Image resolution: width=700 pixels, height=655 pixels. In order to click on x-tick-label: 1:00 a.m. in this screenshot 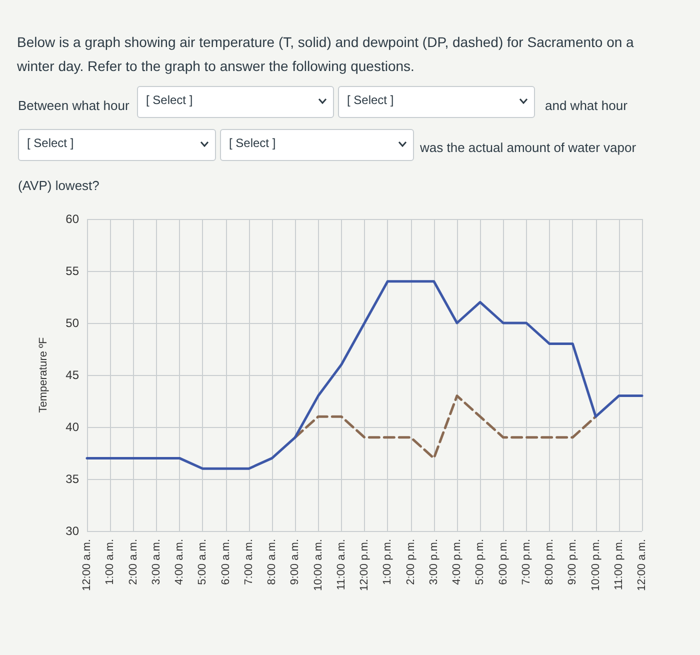, I will do `click(110, 562)`.